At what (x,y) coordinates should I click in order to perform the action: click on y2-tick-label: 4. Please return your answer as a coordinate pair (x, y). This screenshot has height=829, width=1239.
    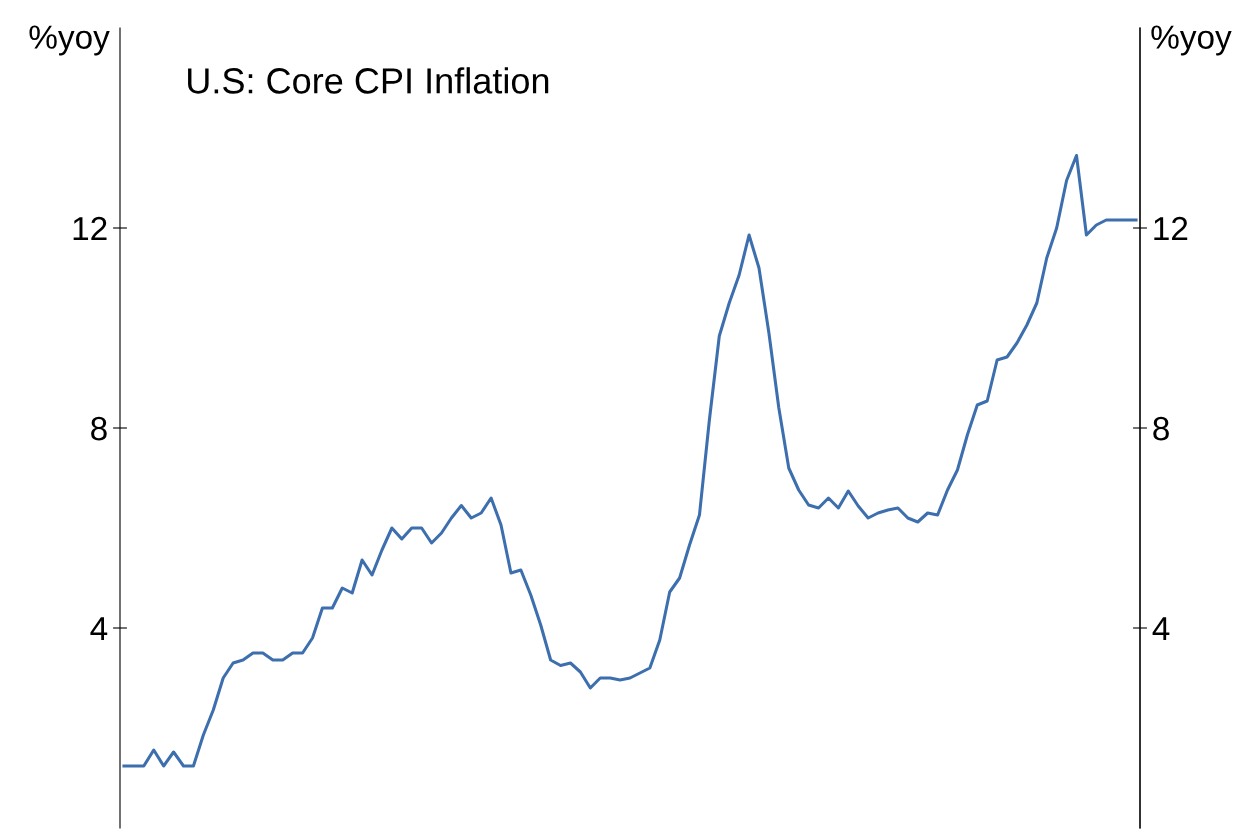
    Looking at the image, I should click on (1161, 629).